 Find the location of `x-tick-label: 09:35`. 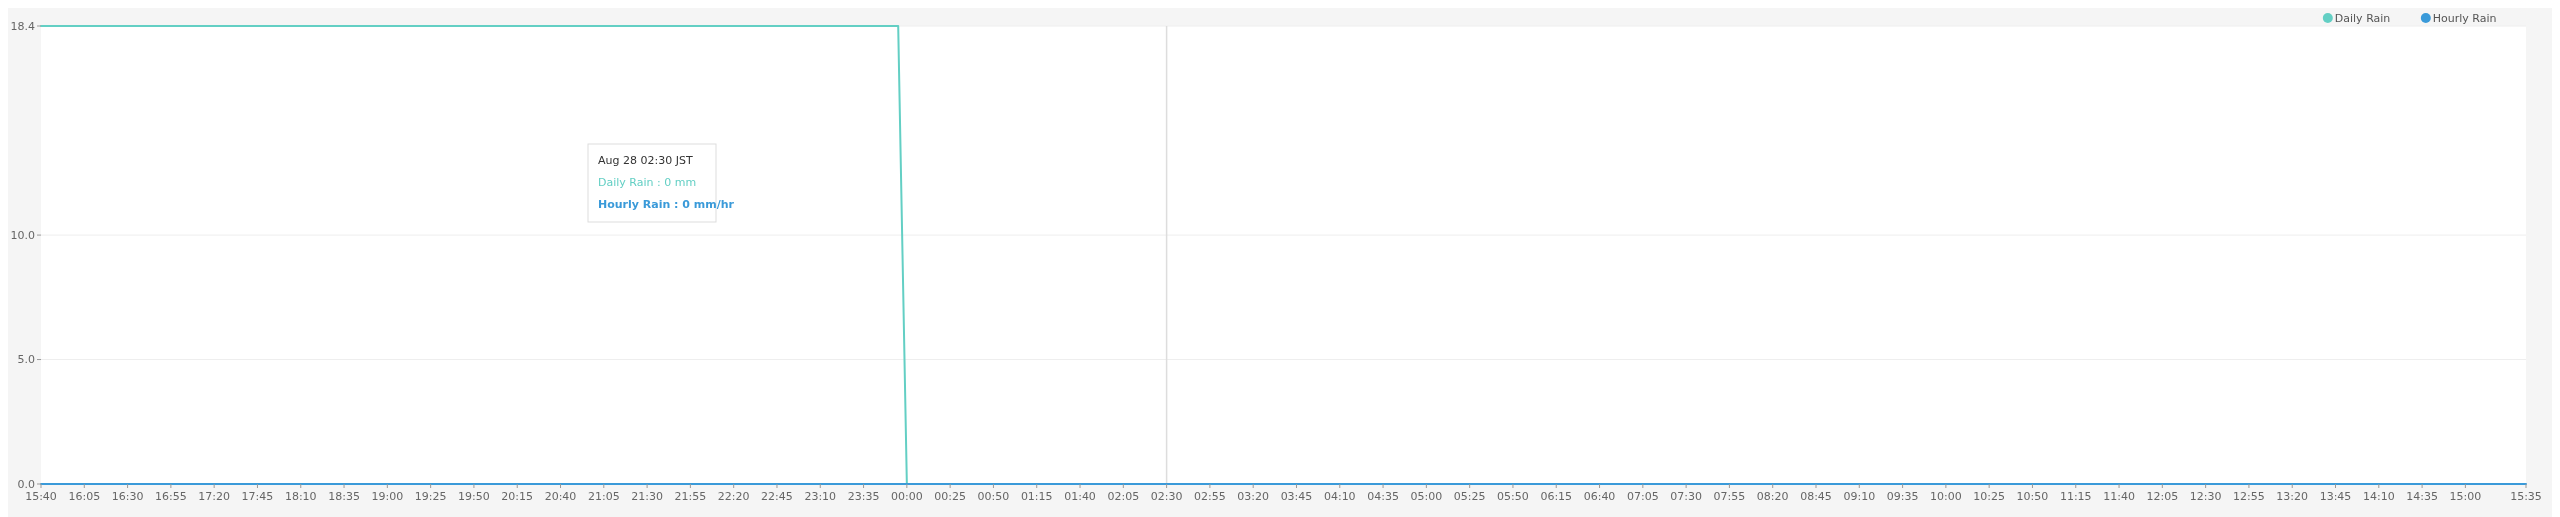

x-tick-label: 09:35 is located at coordinates (1902, 496).